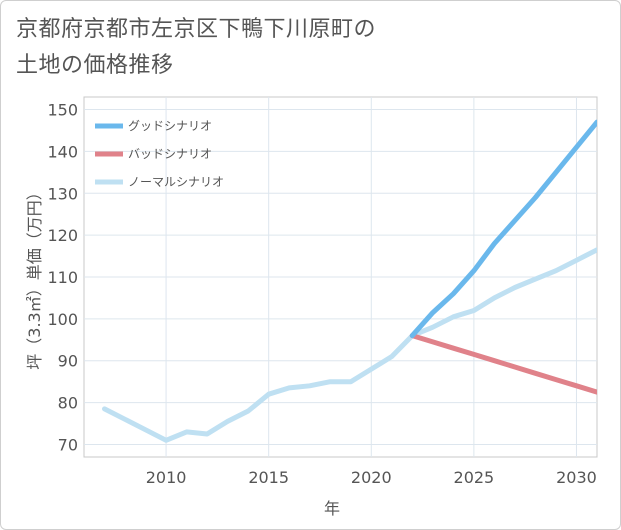  Describe the element at coordinates (62, 277) in the screenshot. I see `y-tick-label: 110` at that location.